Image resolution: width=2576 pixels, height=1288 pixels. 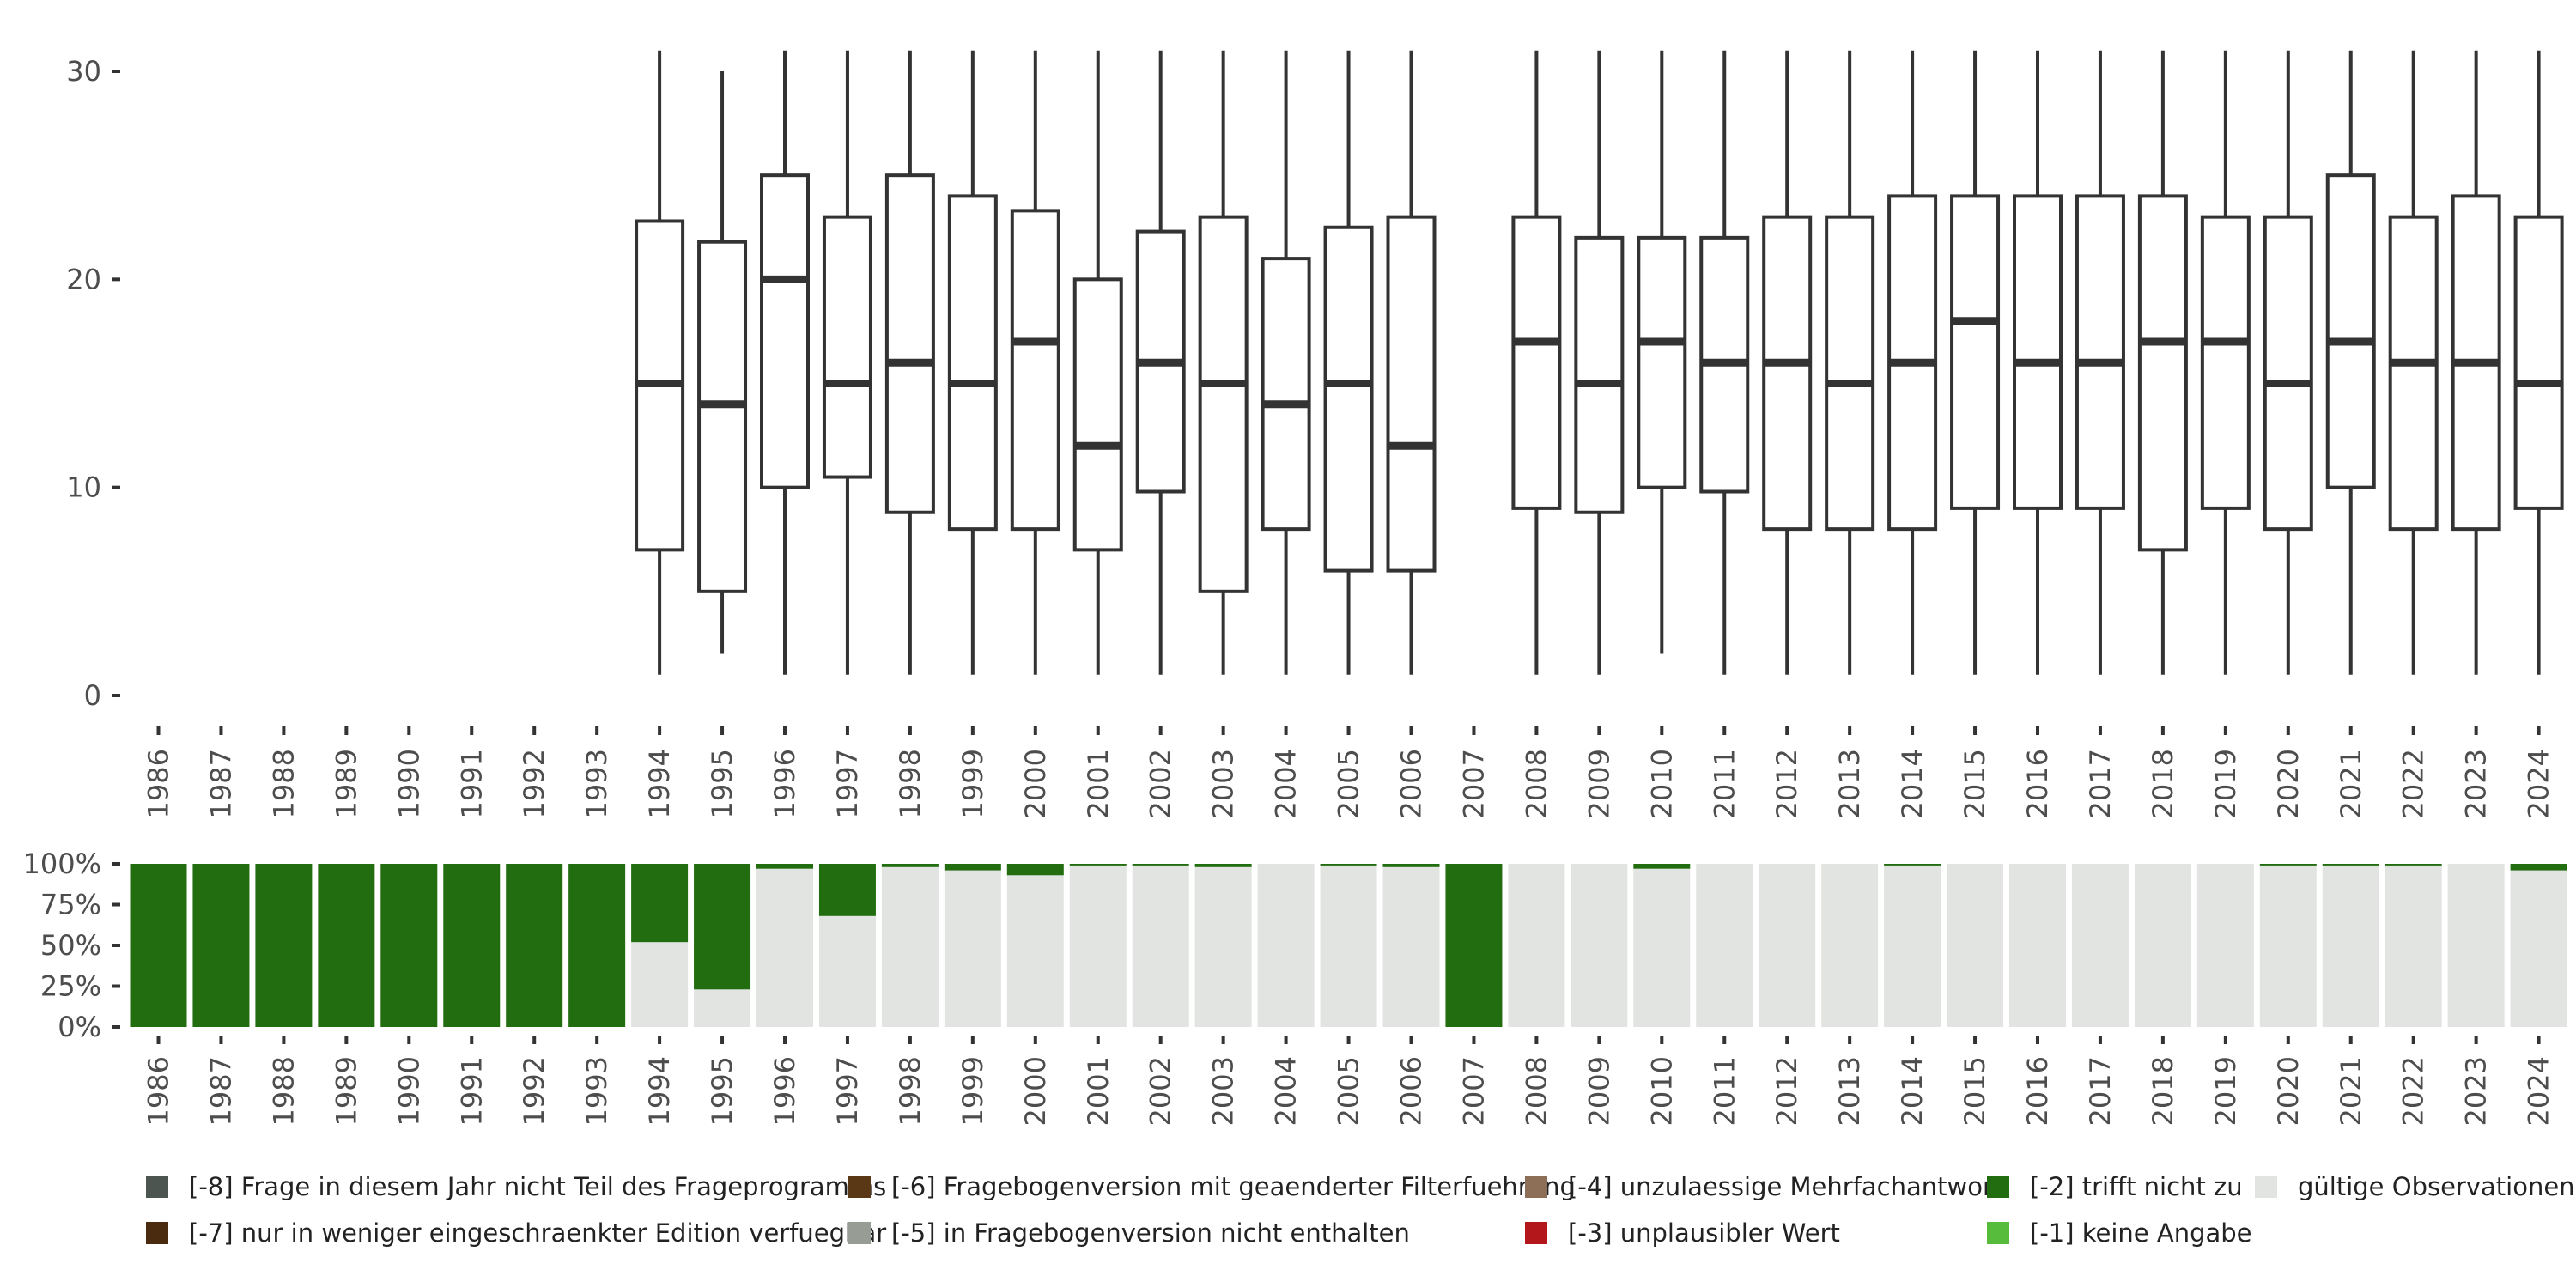 I want to click on box-2015, so click(x=1975, y=362).